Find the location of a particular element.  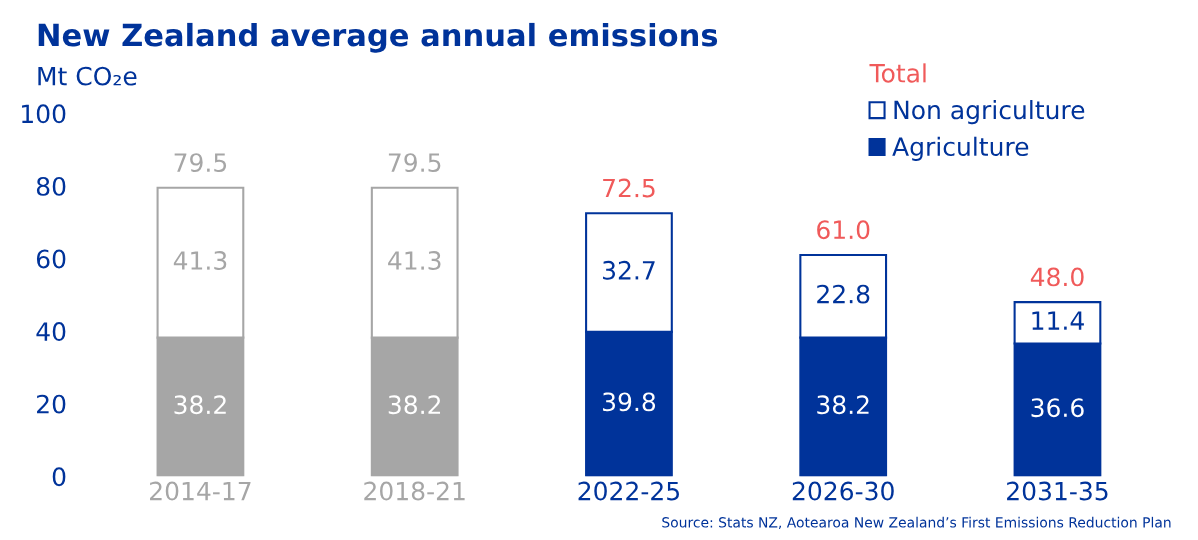

legend-label: Non agriculture is located at coordinates (989, 112).